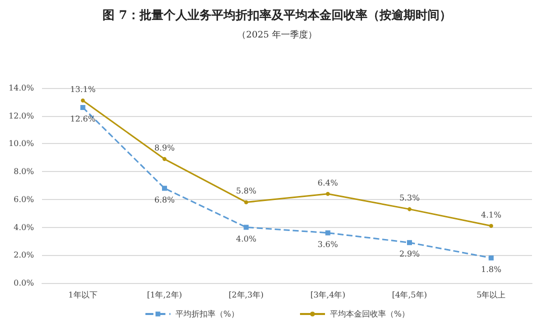  What do you see at coordinates (24, 283) in the screenshot?
I see `y-tick-label: 0.0%` at bounding box center [24, 283].